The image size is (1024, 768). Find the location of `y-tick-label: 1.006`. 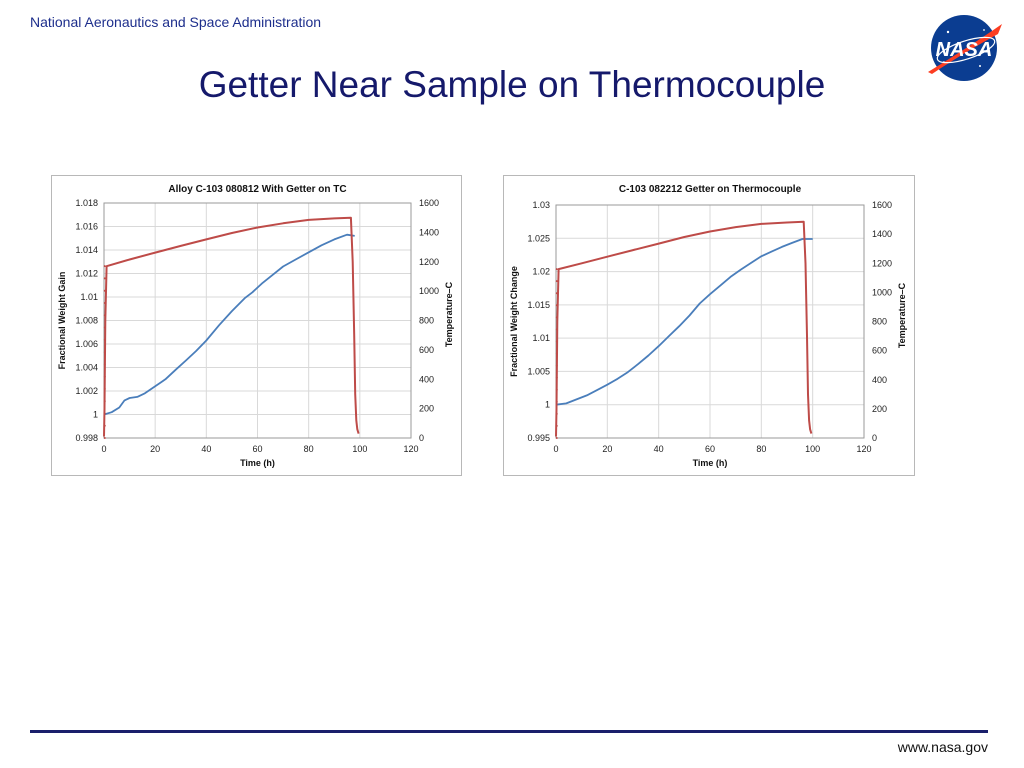

y-tick-label: 1.006 is located at coordinates (86, 344).